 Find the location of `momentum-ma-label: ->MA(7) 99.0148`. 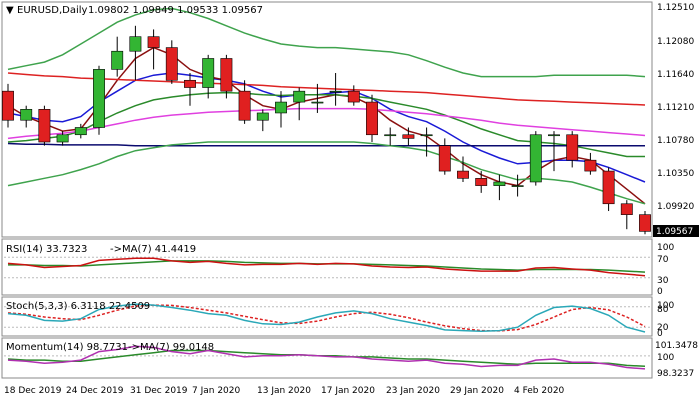

momentum-ma-label: ->MA(7) 99.0148 is located at coordinates (171, 347).